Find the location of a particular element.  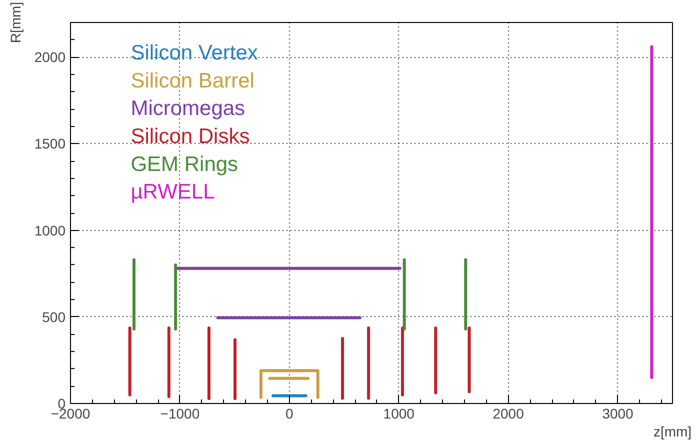

x-axis-title: z[mm] is located at coordinates (672, 432).